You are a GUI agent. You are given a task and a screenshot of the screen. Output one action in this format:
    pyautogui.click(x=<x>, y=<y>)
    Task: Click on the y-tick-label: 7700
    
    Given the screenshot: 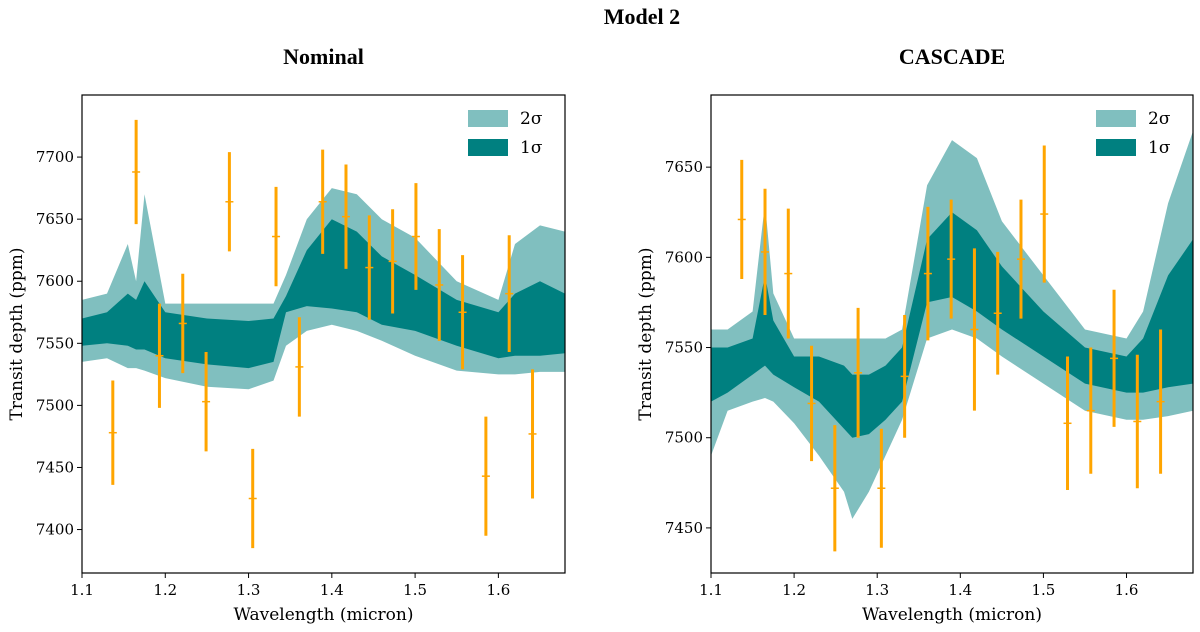 What is the action you would take?
    pyautogui.click(x=55, y=157)
    